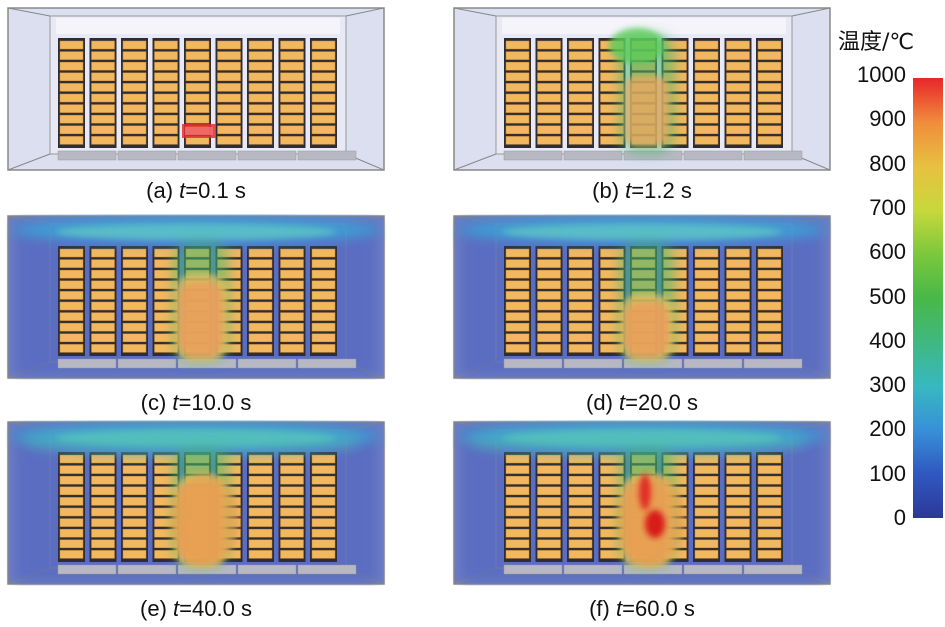  What do you see at coordinates (899, 517) in the screenshot?
I see `colorbar-tick-label: 0` at bounding box center [899, 517].